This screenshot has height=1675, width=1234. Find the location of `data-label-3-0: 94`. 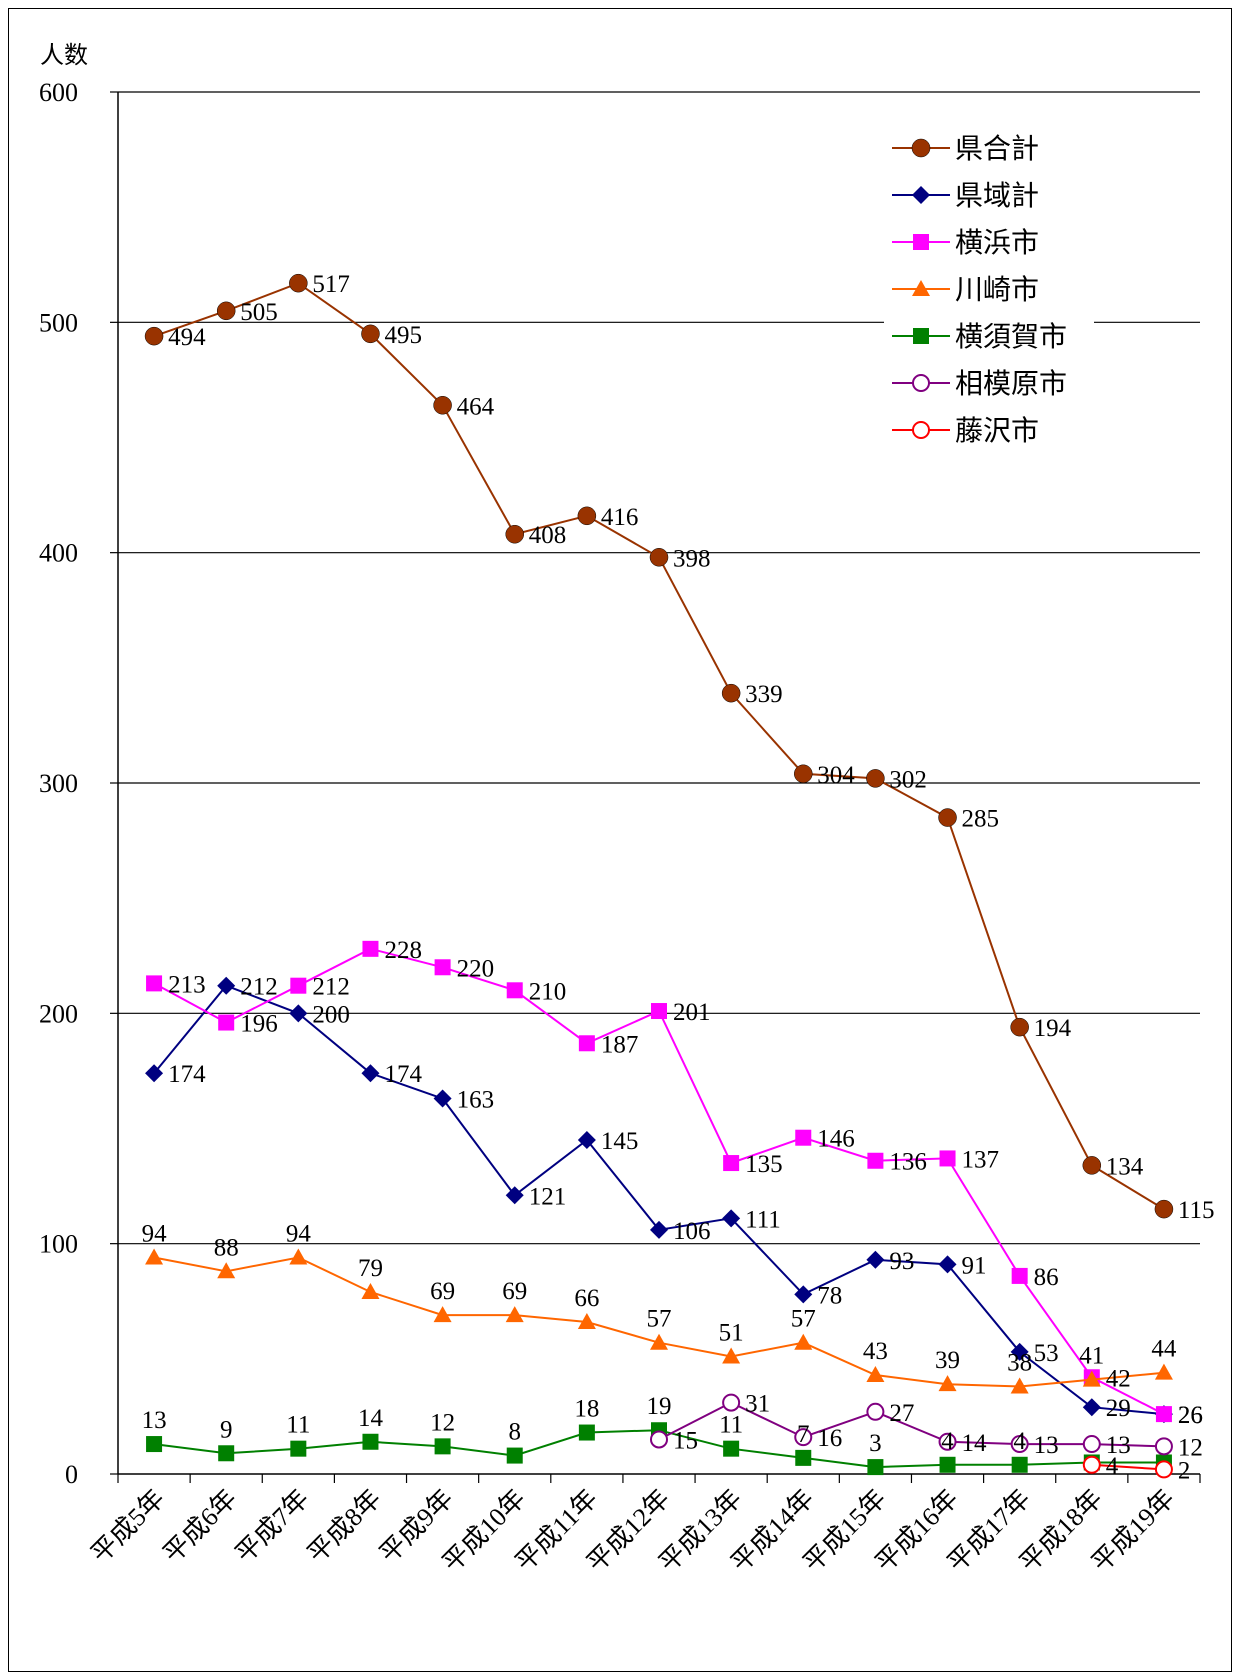

data-label-3-0: 94 is located at coordinates (155, 1233).